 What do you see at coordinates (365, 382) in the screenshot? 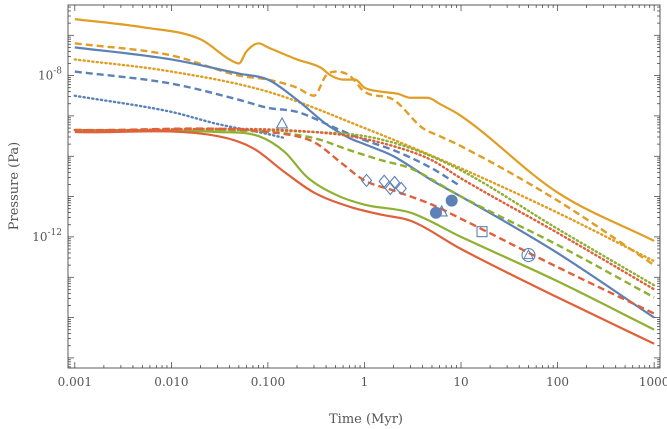
I see `x-tick-label: 1` at bounding box center [365, 382].